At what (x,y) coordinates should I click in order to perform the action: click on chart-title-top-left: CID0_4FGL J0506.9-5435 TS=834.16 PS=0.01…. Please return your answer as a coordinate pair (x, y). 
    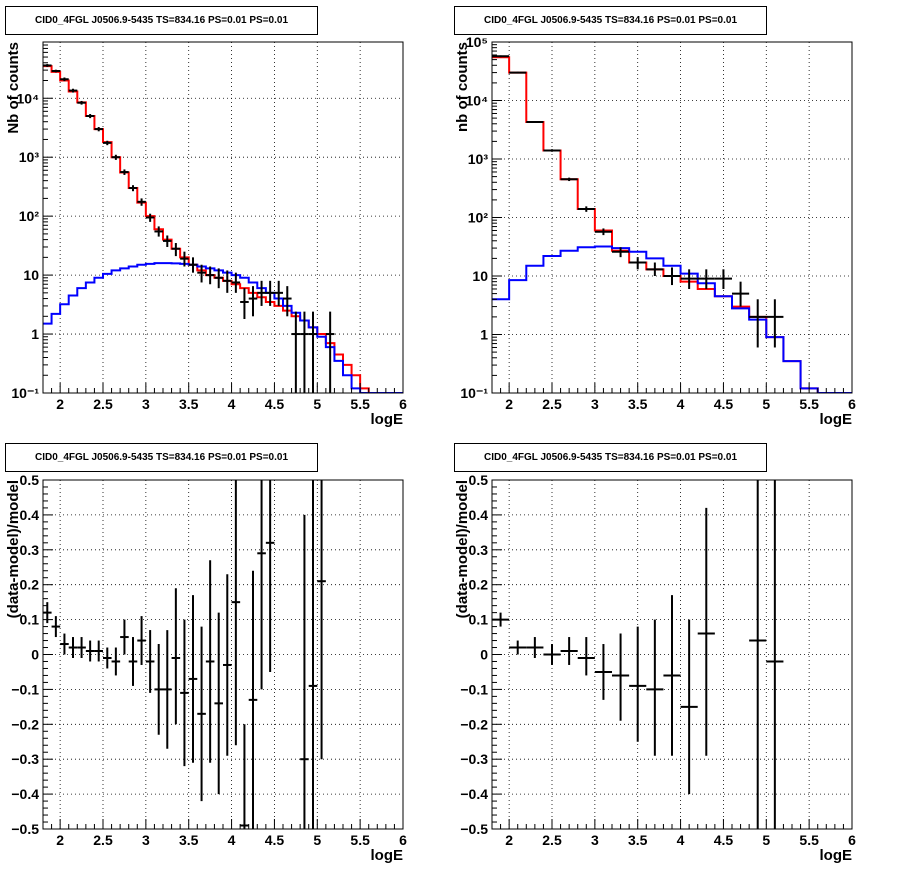
    Looking at the image, I should click on (161, 20).